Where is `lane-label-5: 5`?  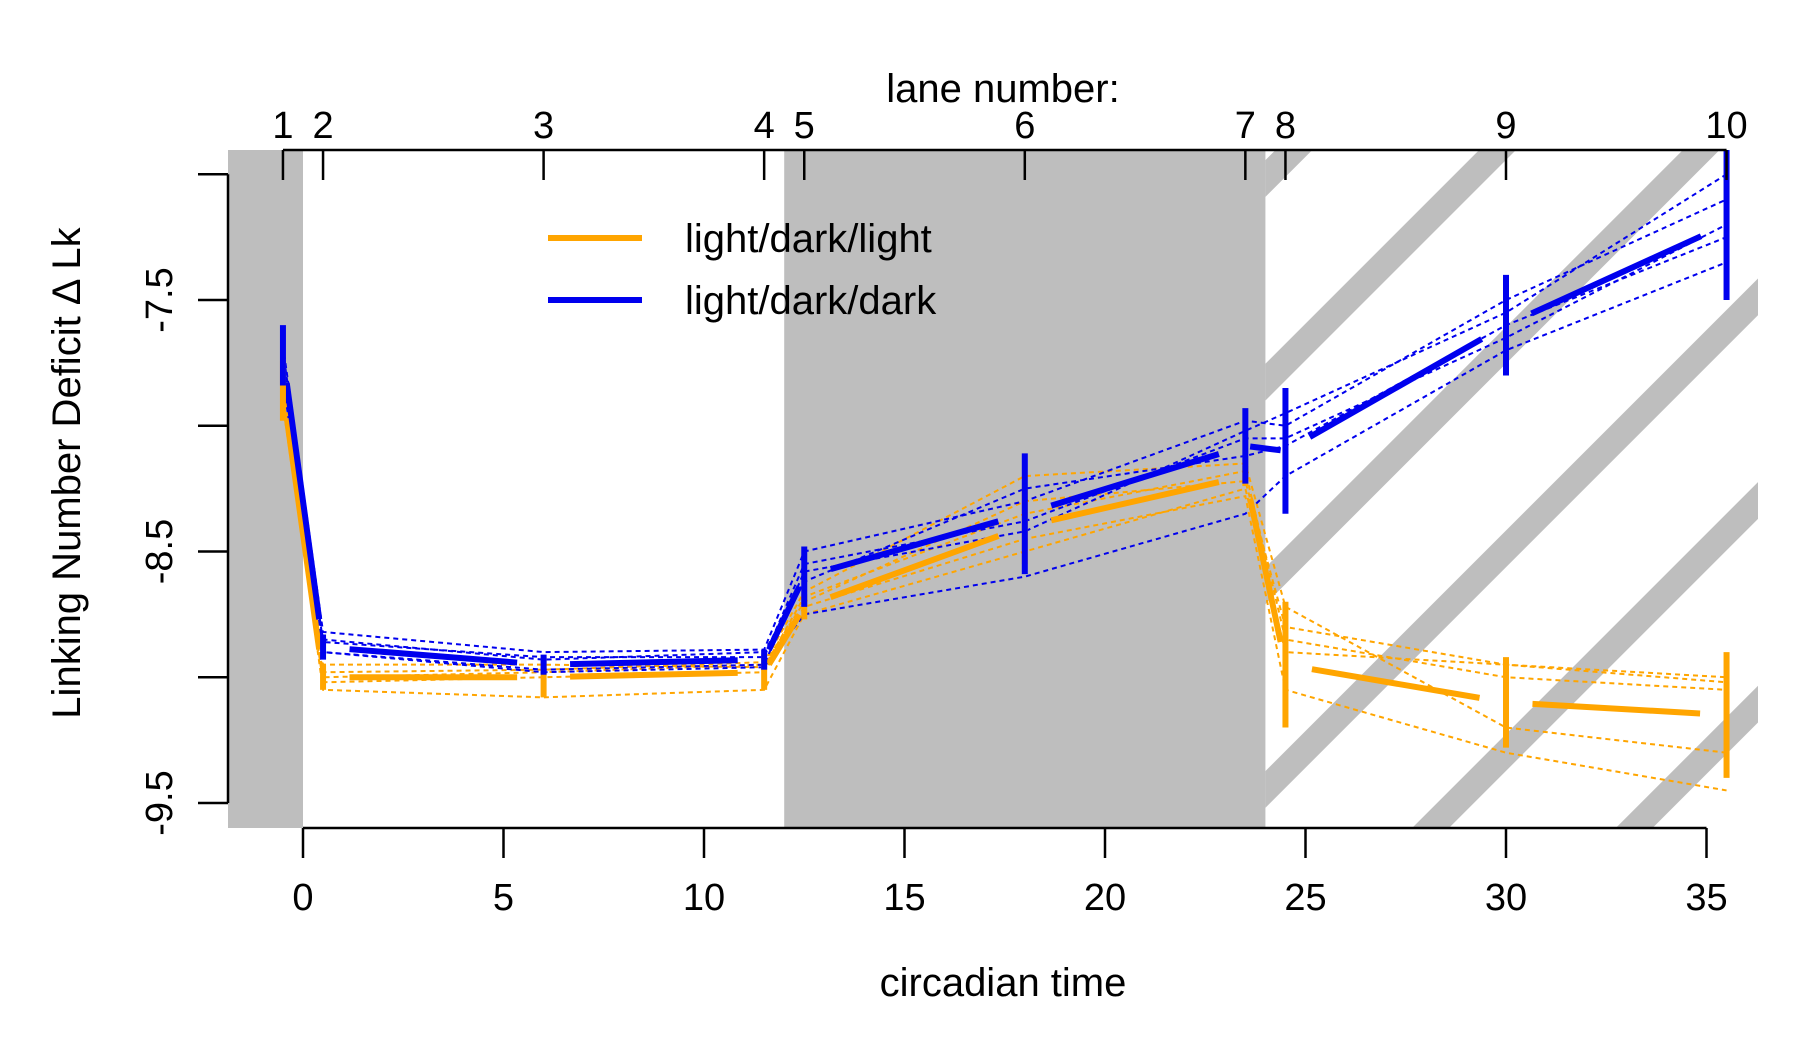 lane-label-5: 5 is located at coordinates (804, 126).